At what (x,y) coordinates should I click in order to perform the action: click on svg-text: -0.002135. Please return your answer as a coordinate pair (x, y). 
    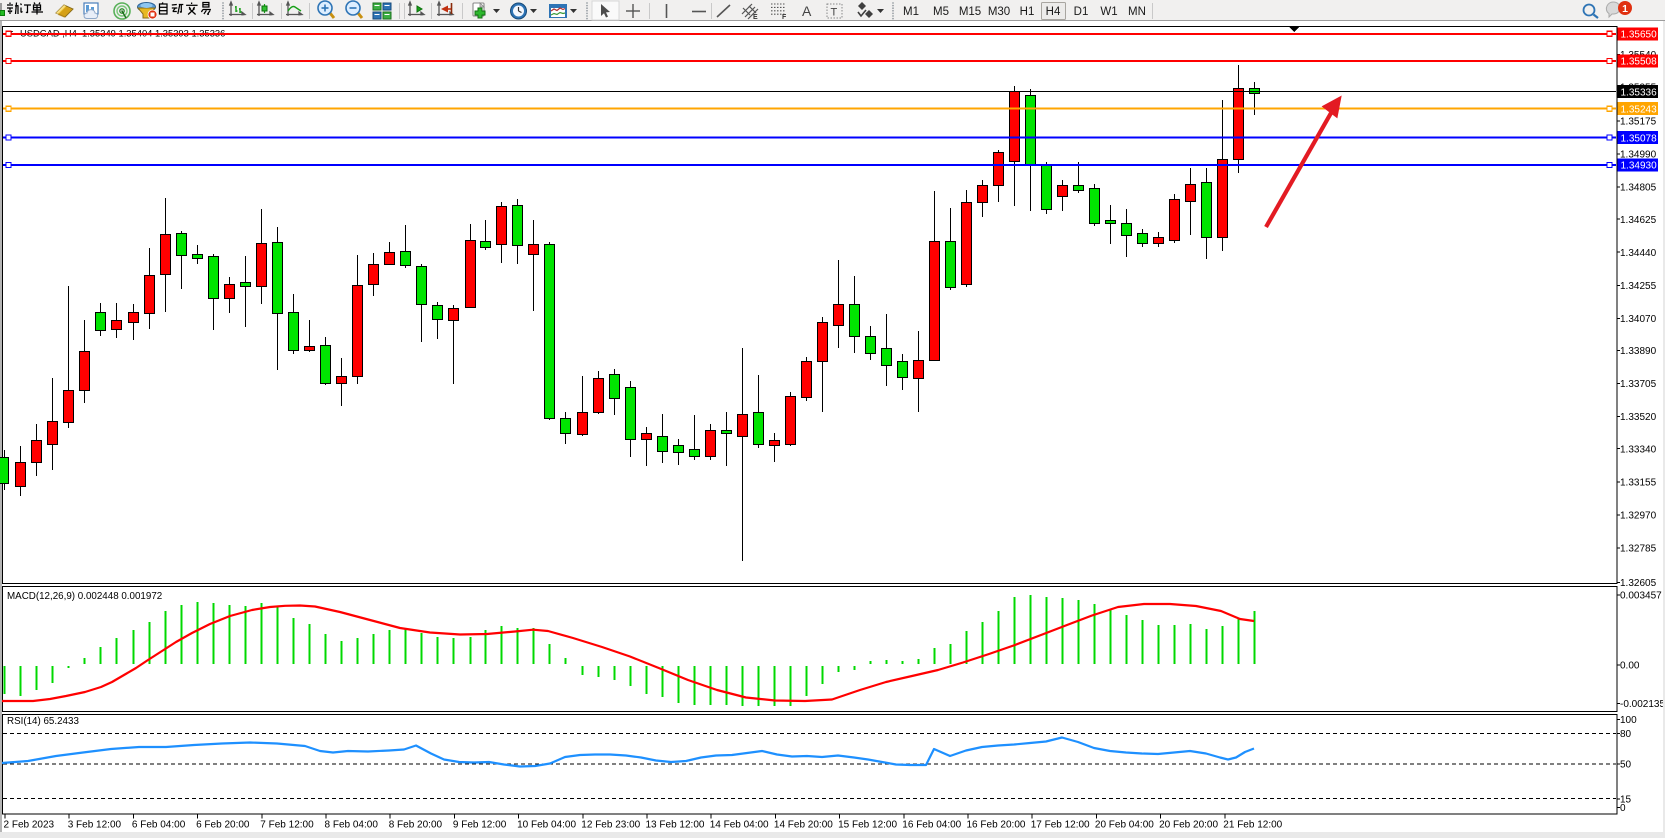
    Looking at the image, I should click on (1642, 704).